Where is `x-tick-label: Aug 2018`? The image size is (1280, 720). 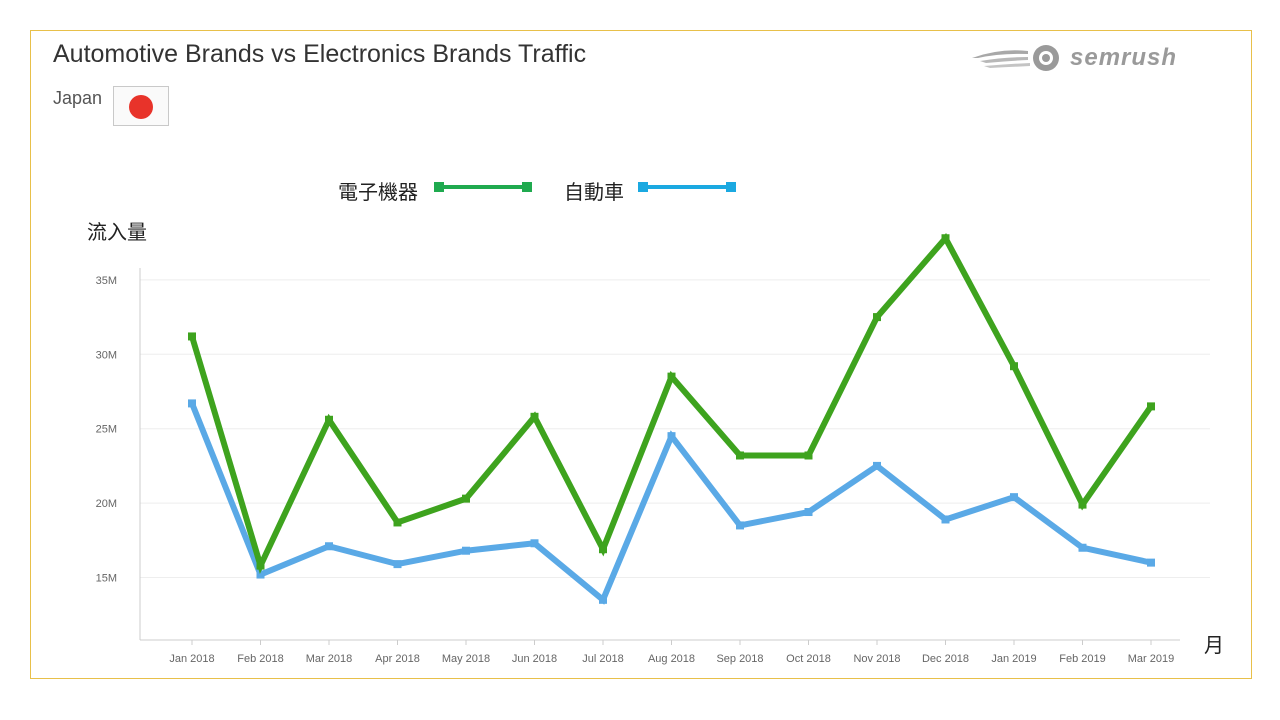
x-tick-label: Aug 2018 is located at coordinates (671, 659).